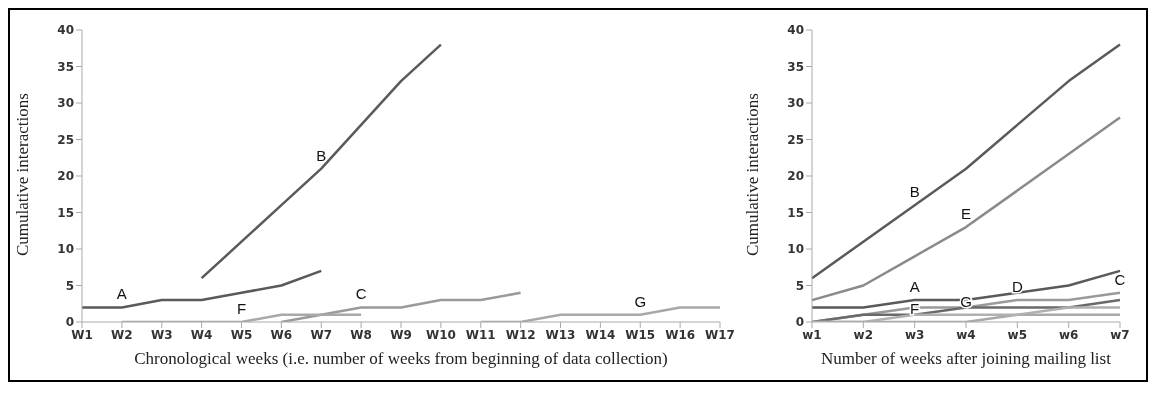  What do you see at coordinates (401, 334) in the screenshot?
I see `x-tick-label: W9` at bounding box center [401, 334].